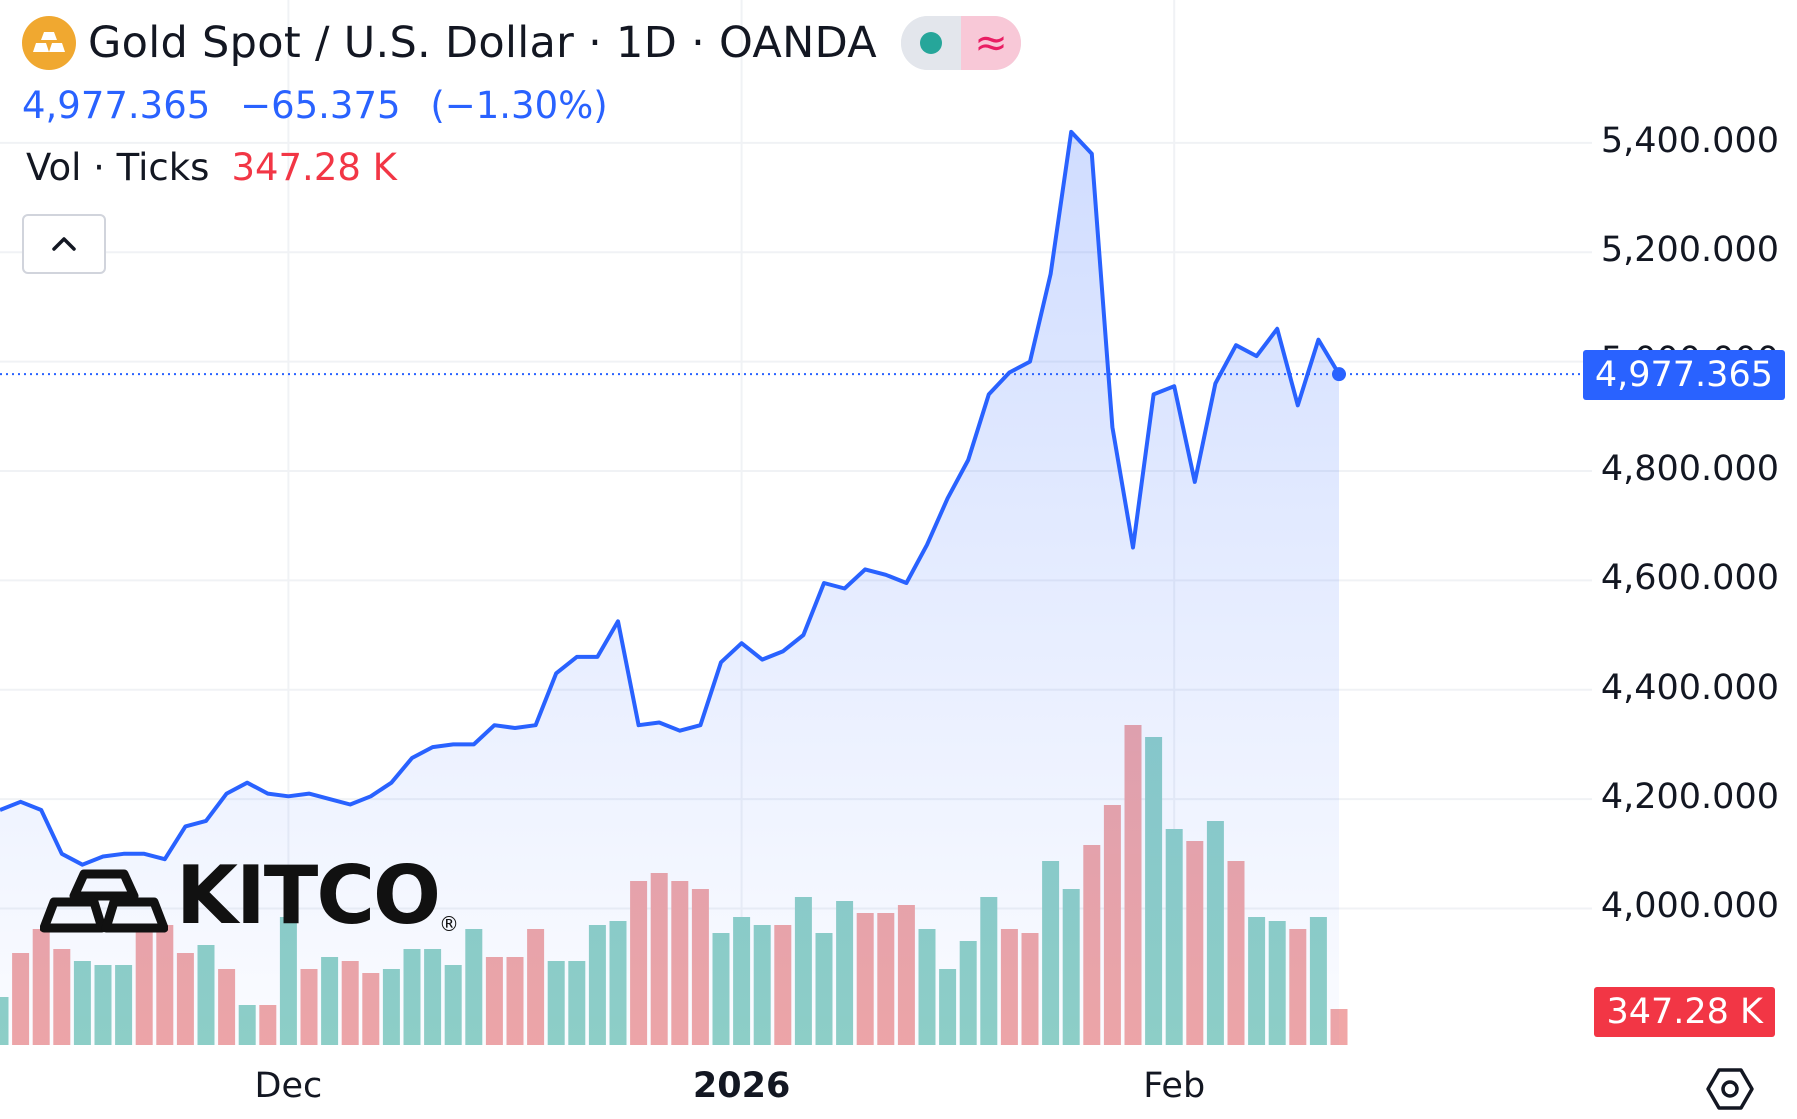  What do you see at coordinates (314, 167) in the screenshot?
I see `volume-value: 347.28 K` at bounding box center [314, 167].